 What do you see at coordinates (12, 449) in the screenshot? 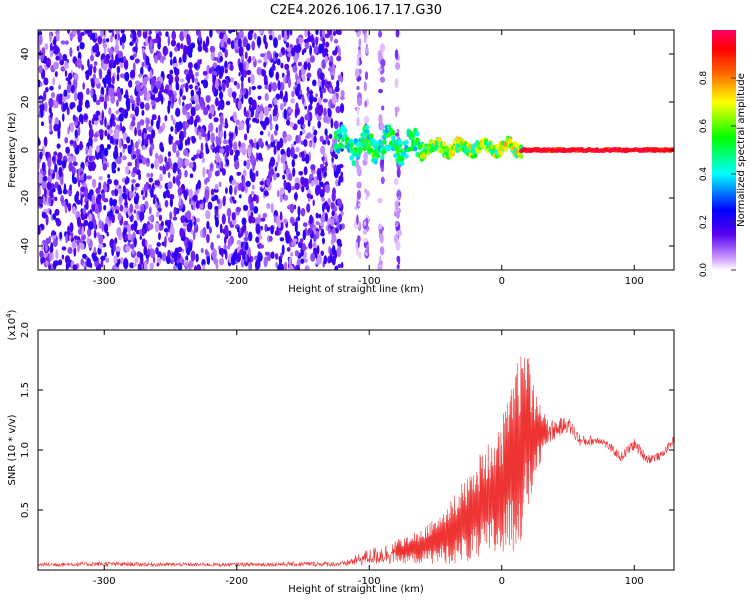
I see `snr-y-axis-label: SNR (10 * v/v)` at bounding box center [12, 449].